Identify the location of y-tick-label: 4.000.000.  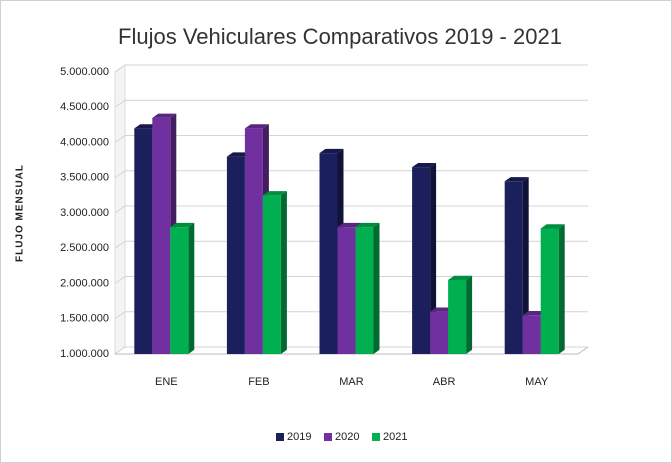
(84, 142).